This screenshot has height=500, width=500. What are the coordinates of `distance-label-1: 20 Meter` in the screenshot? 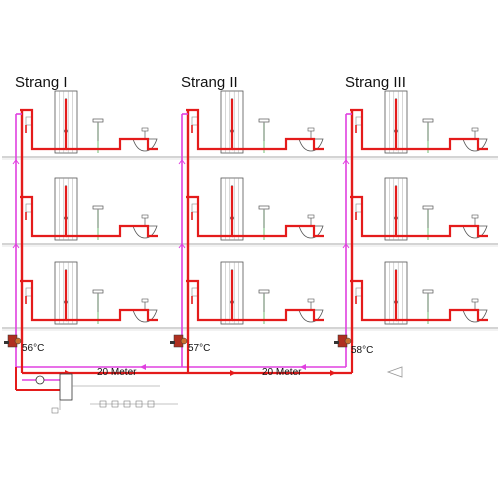 It's located at (117, 372).